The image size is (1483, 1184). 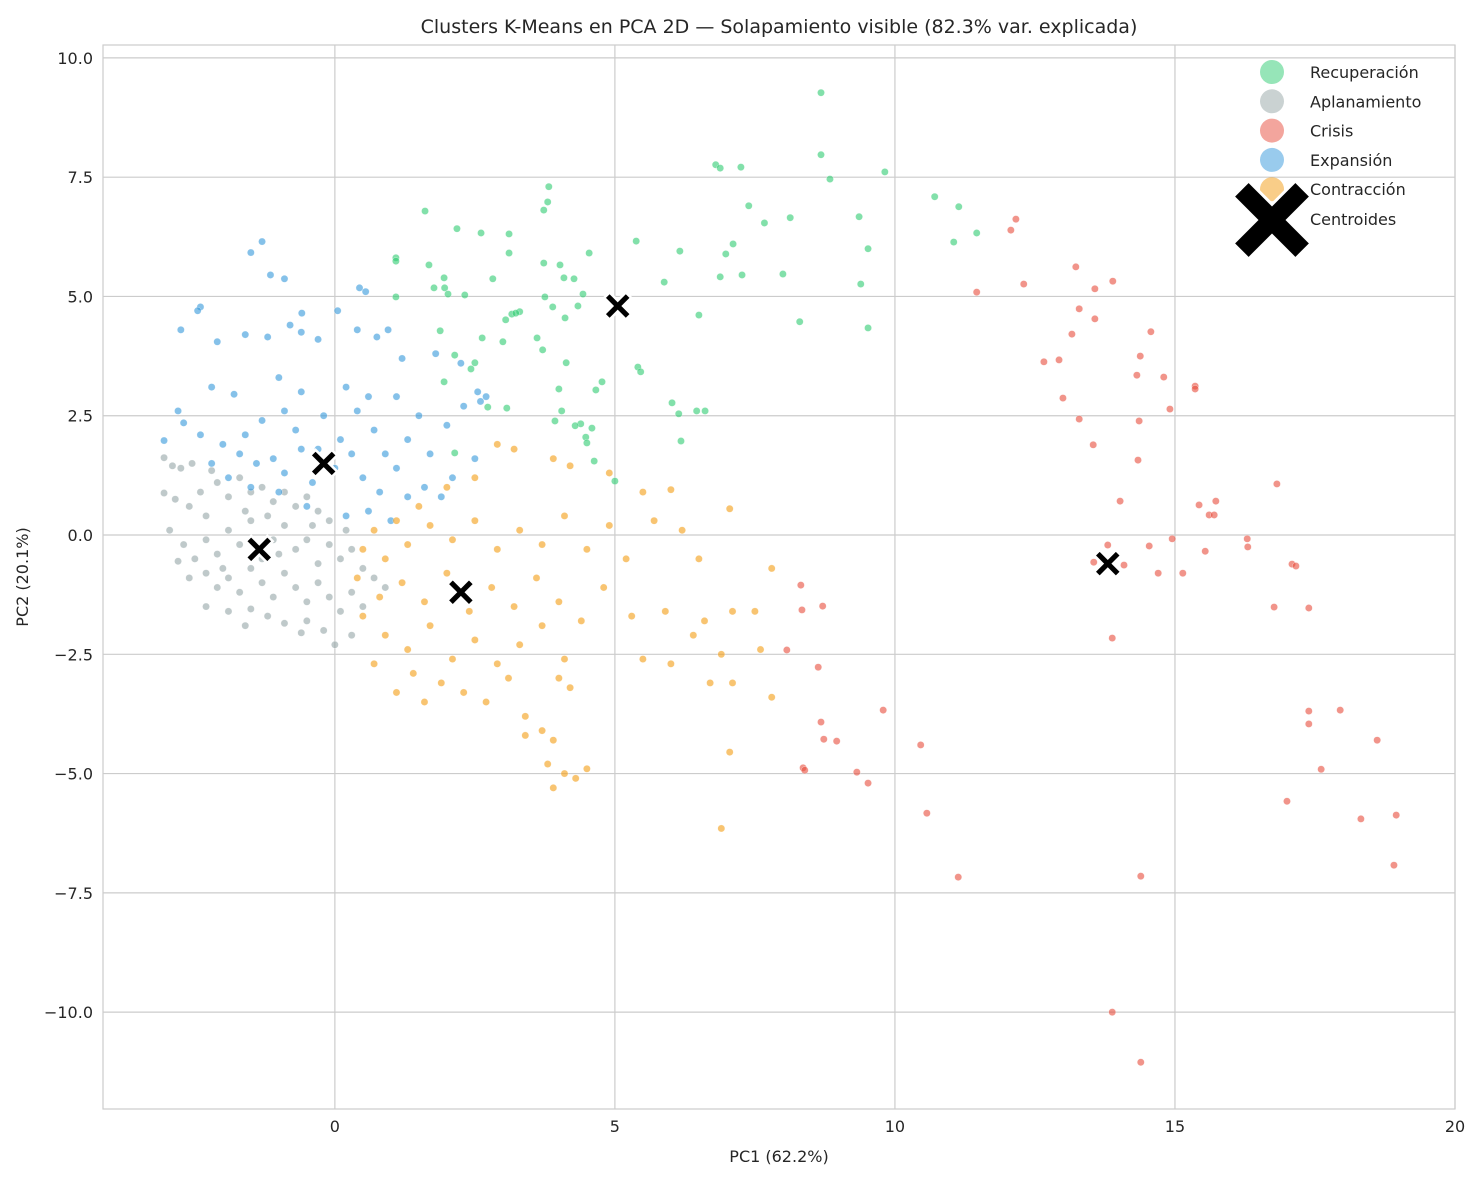 I want to click on x-tick-label: 20, so click(x=1455, y=1126).